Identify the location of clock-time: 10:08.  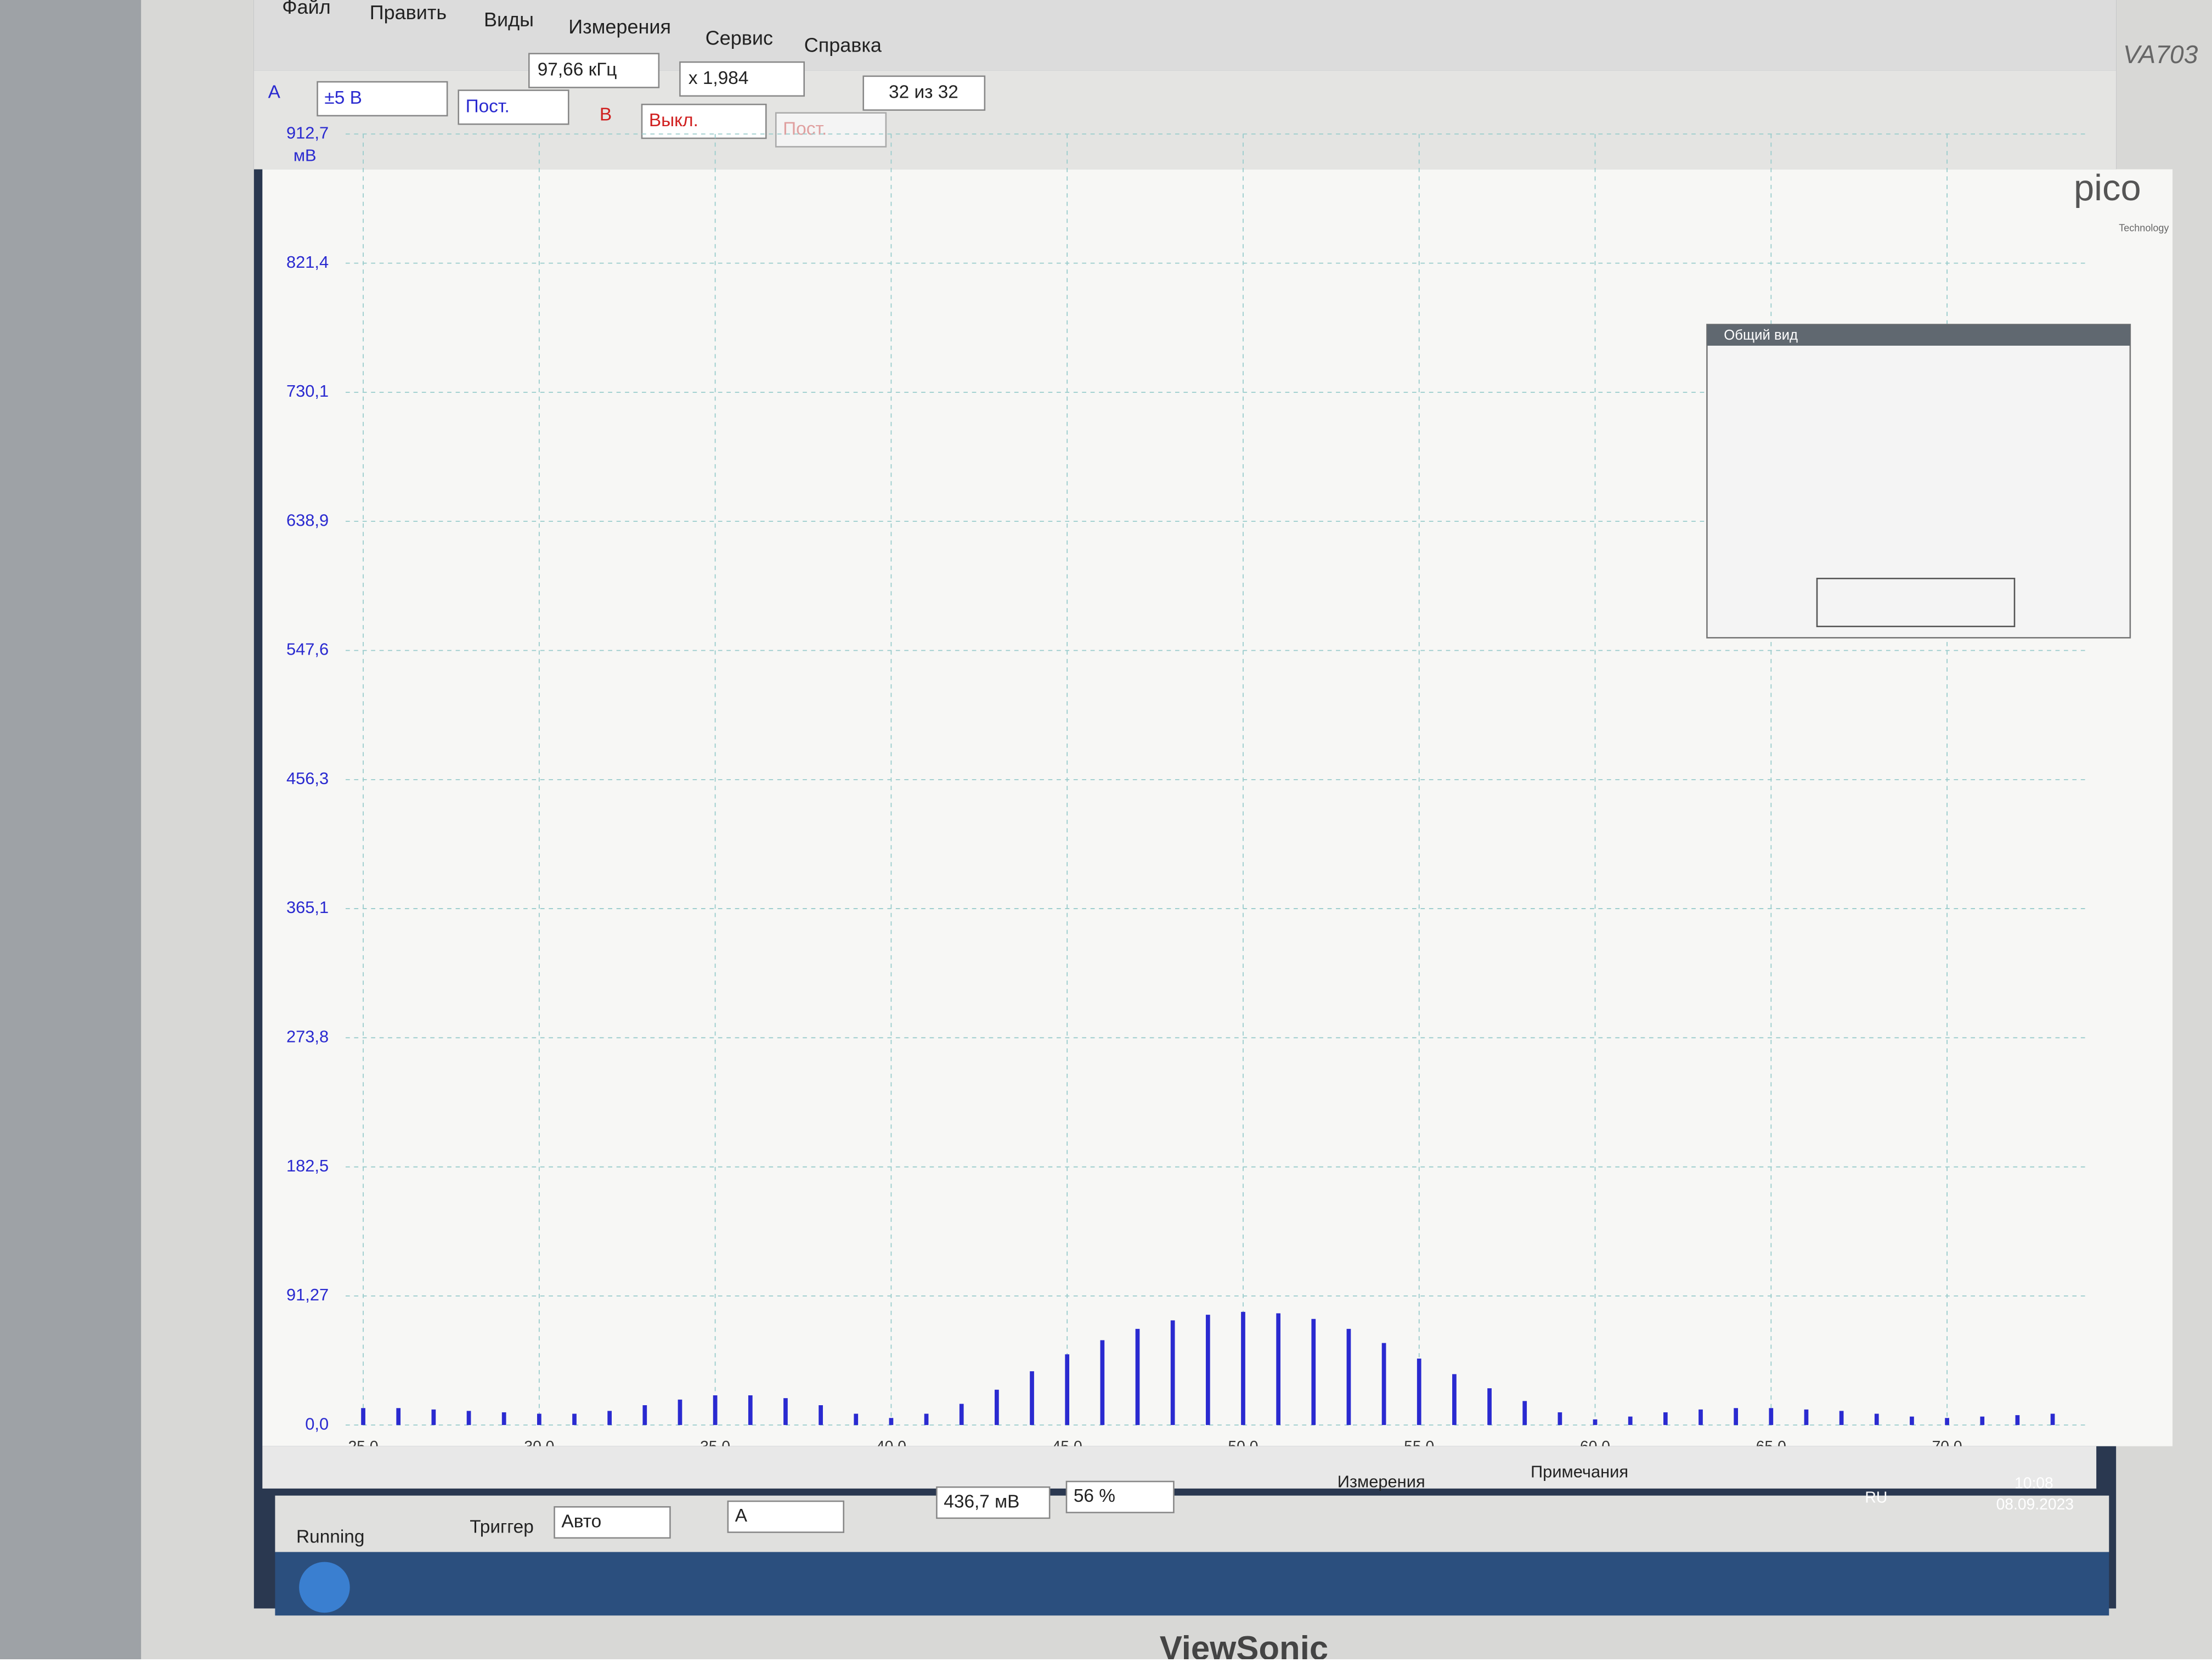
(2034, 1483).